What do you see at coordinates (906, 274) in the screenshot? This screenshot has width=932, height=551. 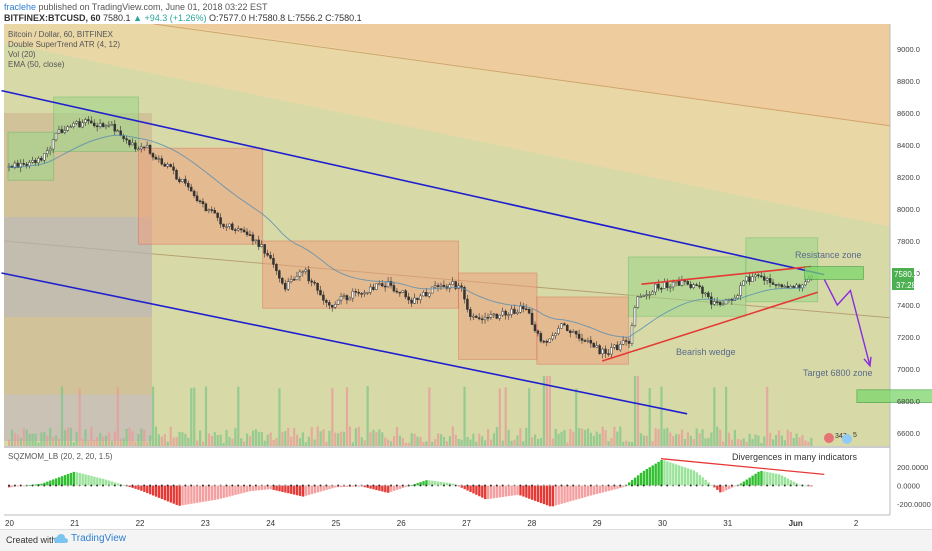 I see `last-price-tag-text: 7580.1` at bounding box center [906, 274].